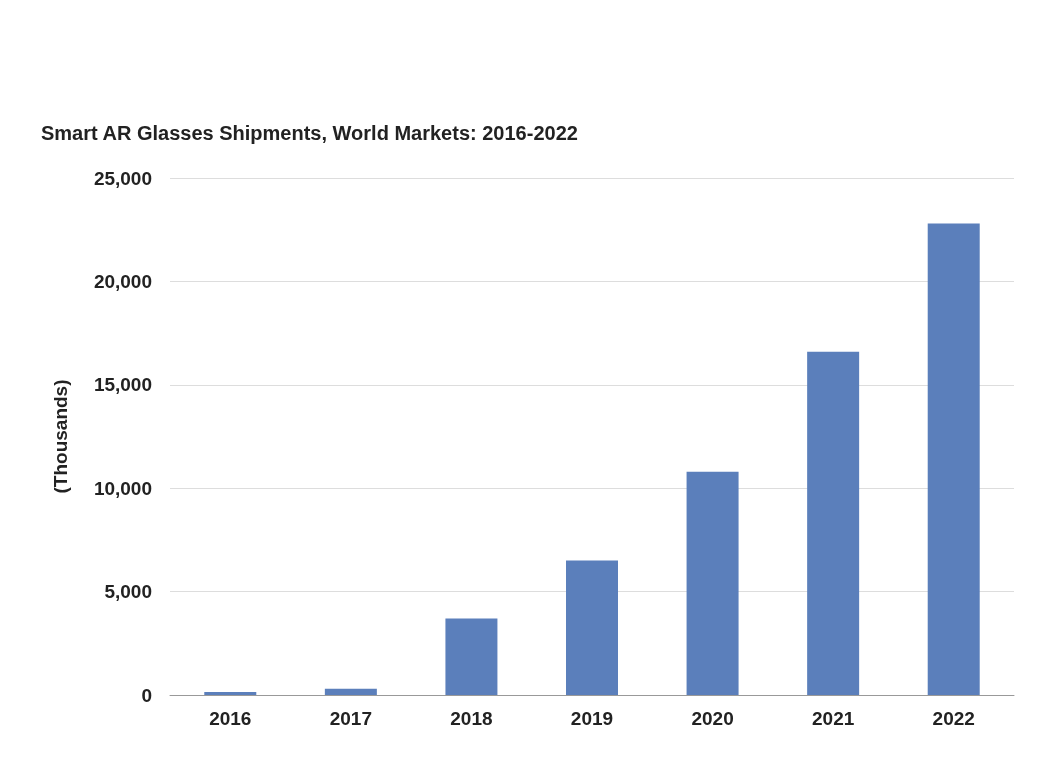  Describe the element at coordinates (592, 718) in the screenshot. I see `x-tick-label: 2019` at that location.